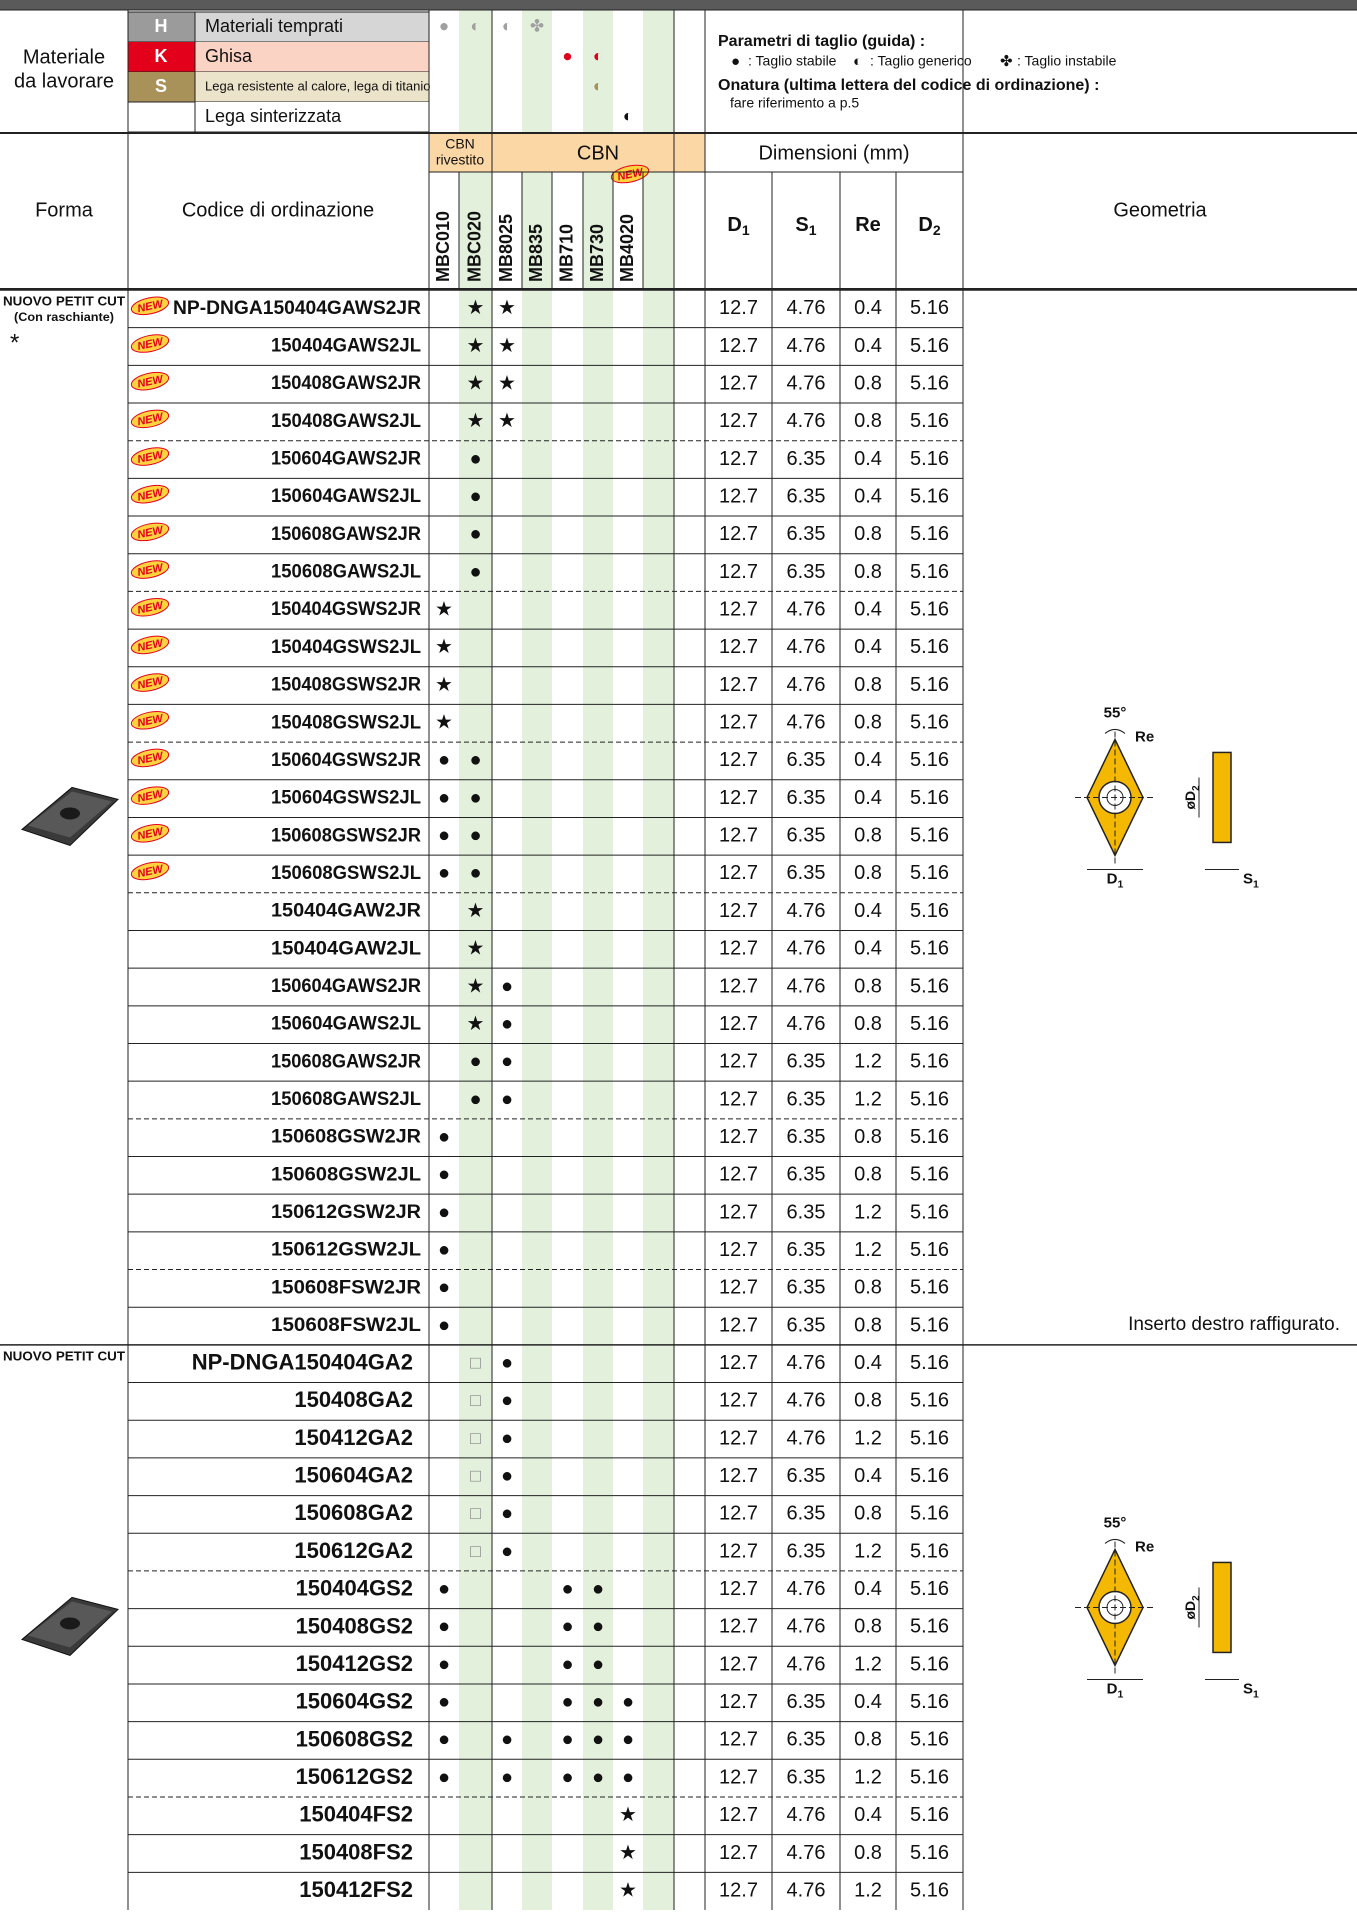  What do you see at coordinates (925, 225) in the screenshot?
I see `dimension-header-main: D` at bounding box center [925, 225].